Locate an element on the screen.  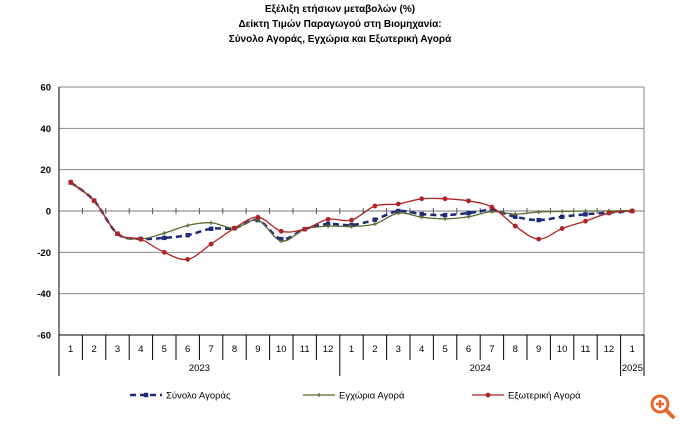
legend-label: Εξωτερική Αγορά is located at coordinates (544, 396).